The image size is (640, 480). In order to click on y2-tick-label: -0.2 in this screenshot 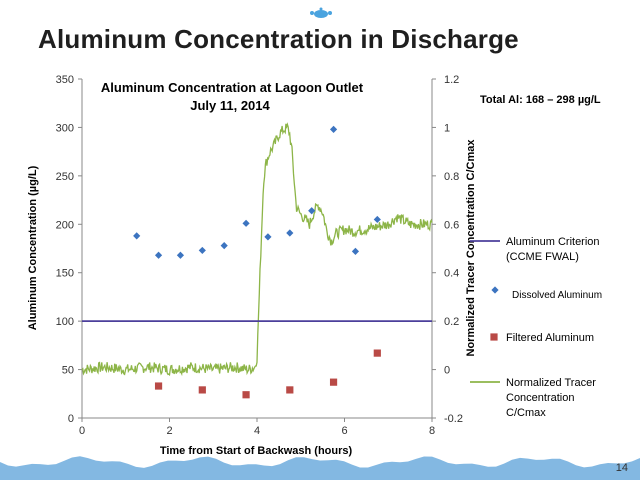, I will do `click(453, 419)`.